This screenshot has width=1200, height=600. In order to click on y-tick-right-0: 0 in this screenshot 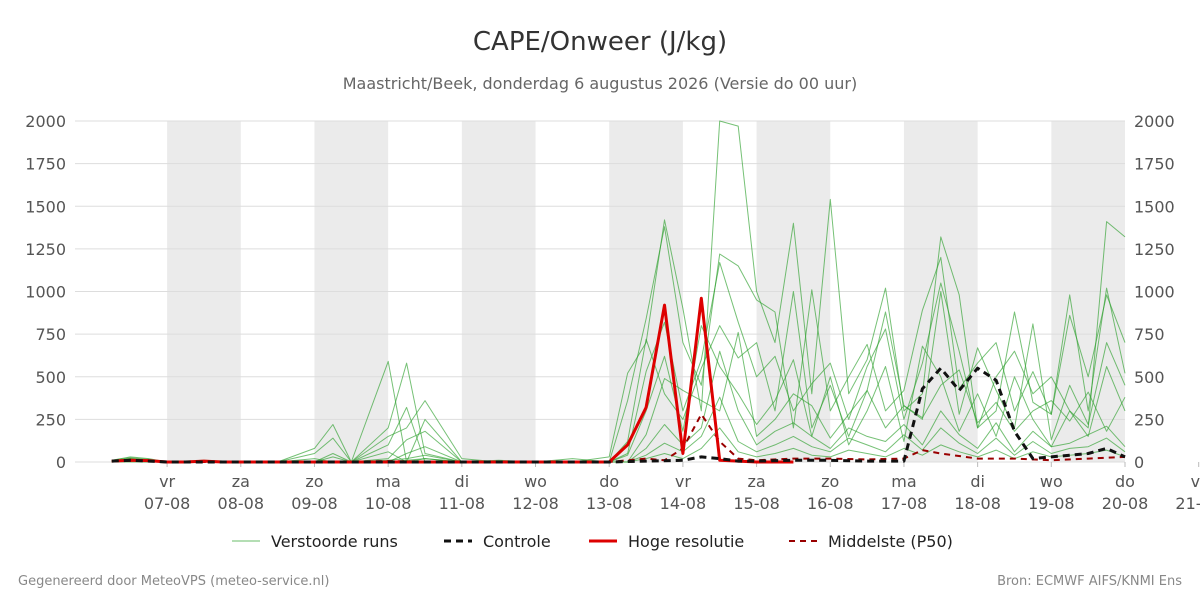, I will do `click(1139, 462)`.